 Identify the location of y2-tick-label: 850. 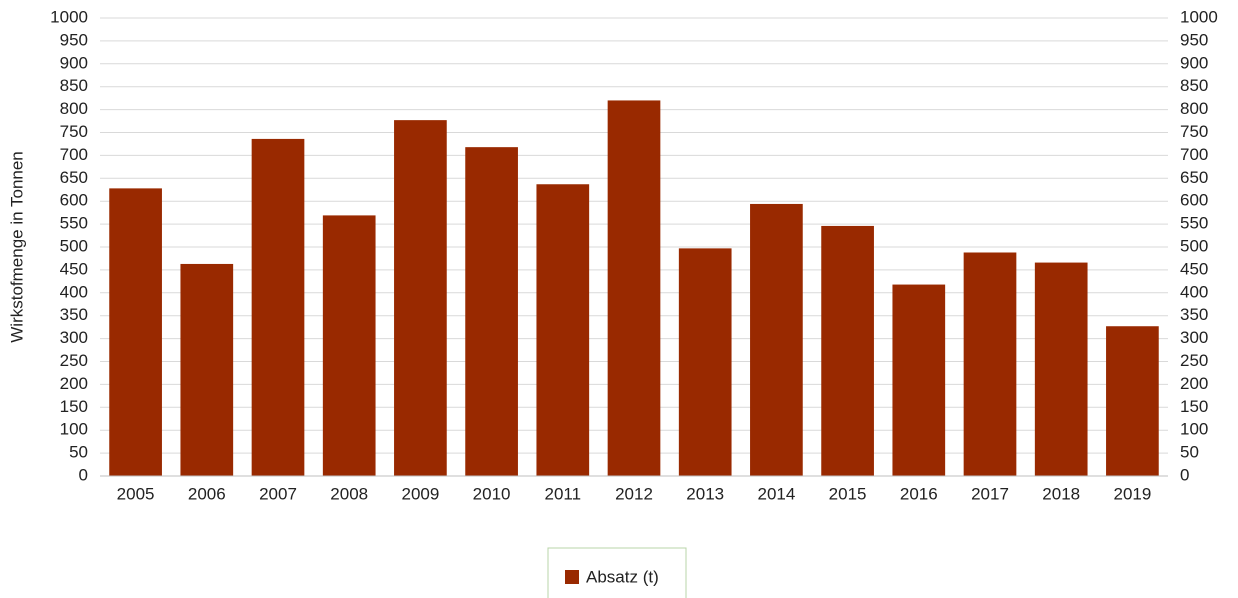
(1194, 85).